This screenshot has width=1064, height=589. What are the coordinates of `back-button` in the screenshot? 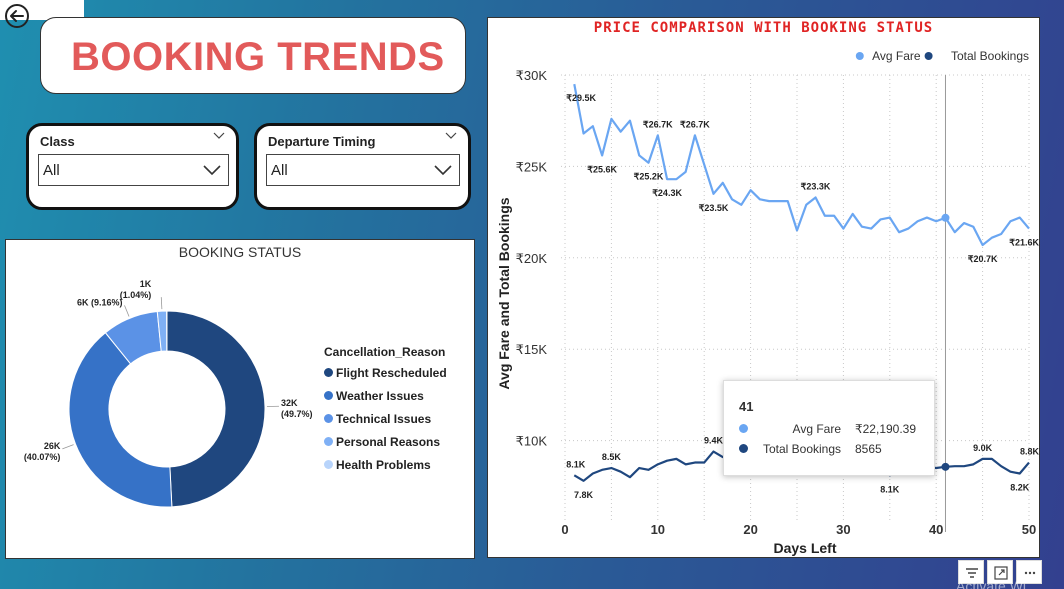 It's located at (42, 14).